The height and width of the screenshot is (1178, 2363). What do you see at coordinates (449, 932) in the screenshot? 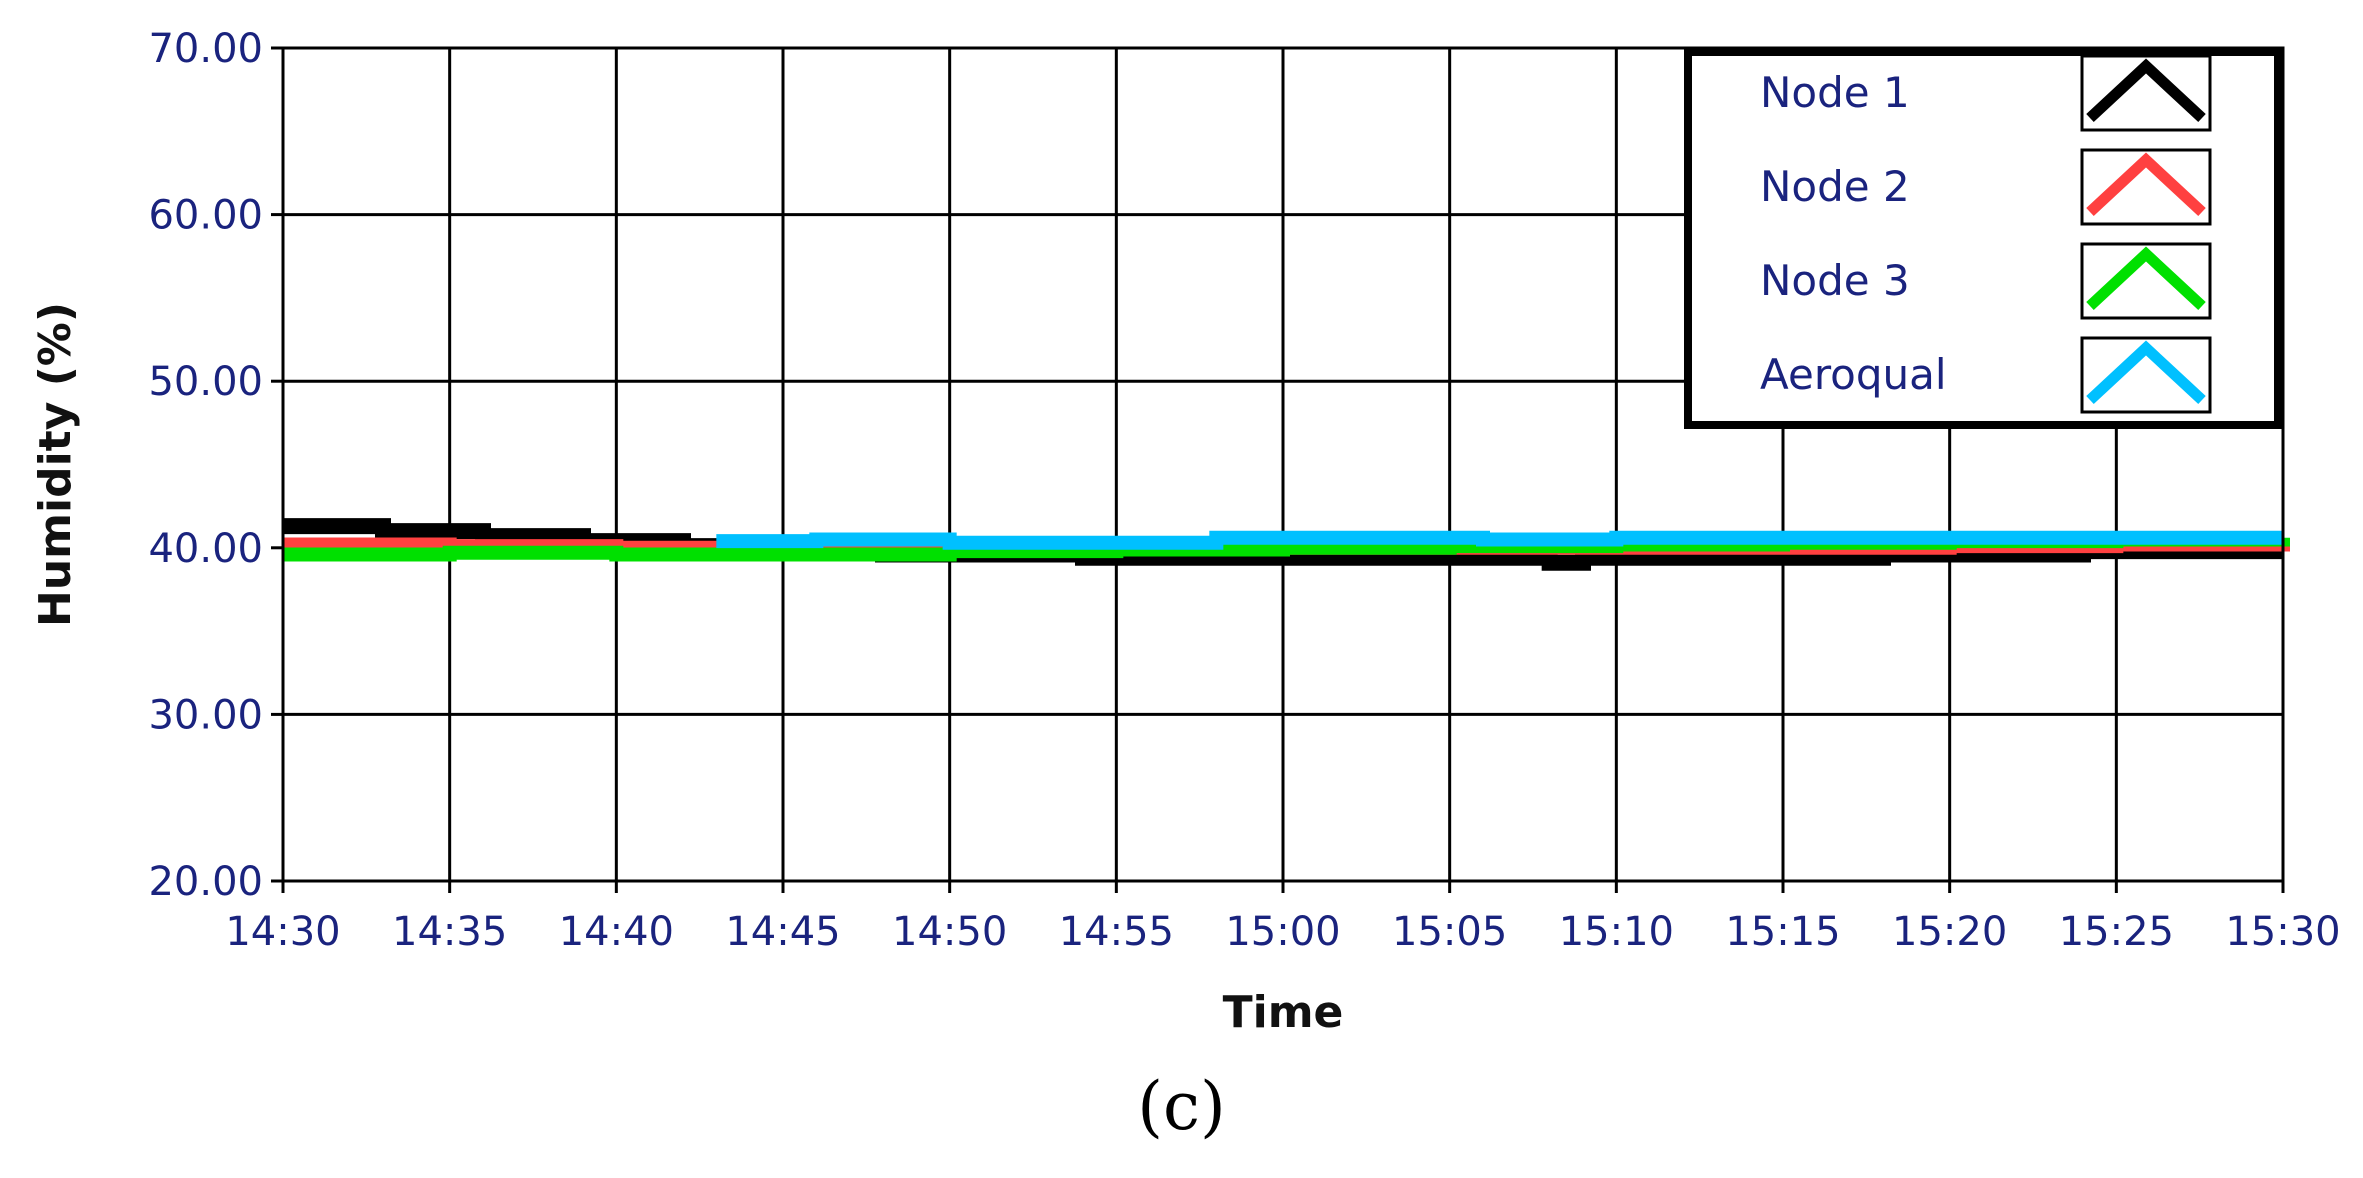
I see `x-tick-label: 14:35` at bounding box center [449, 932].